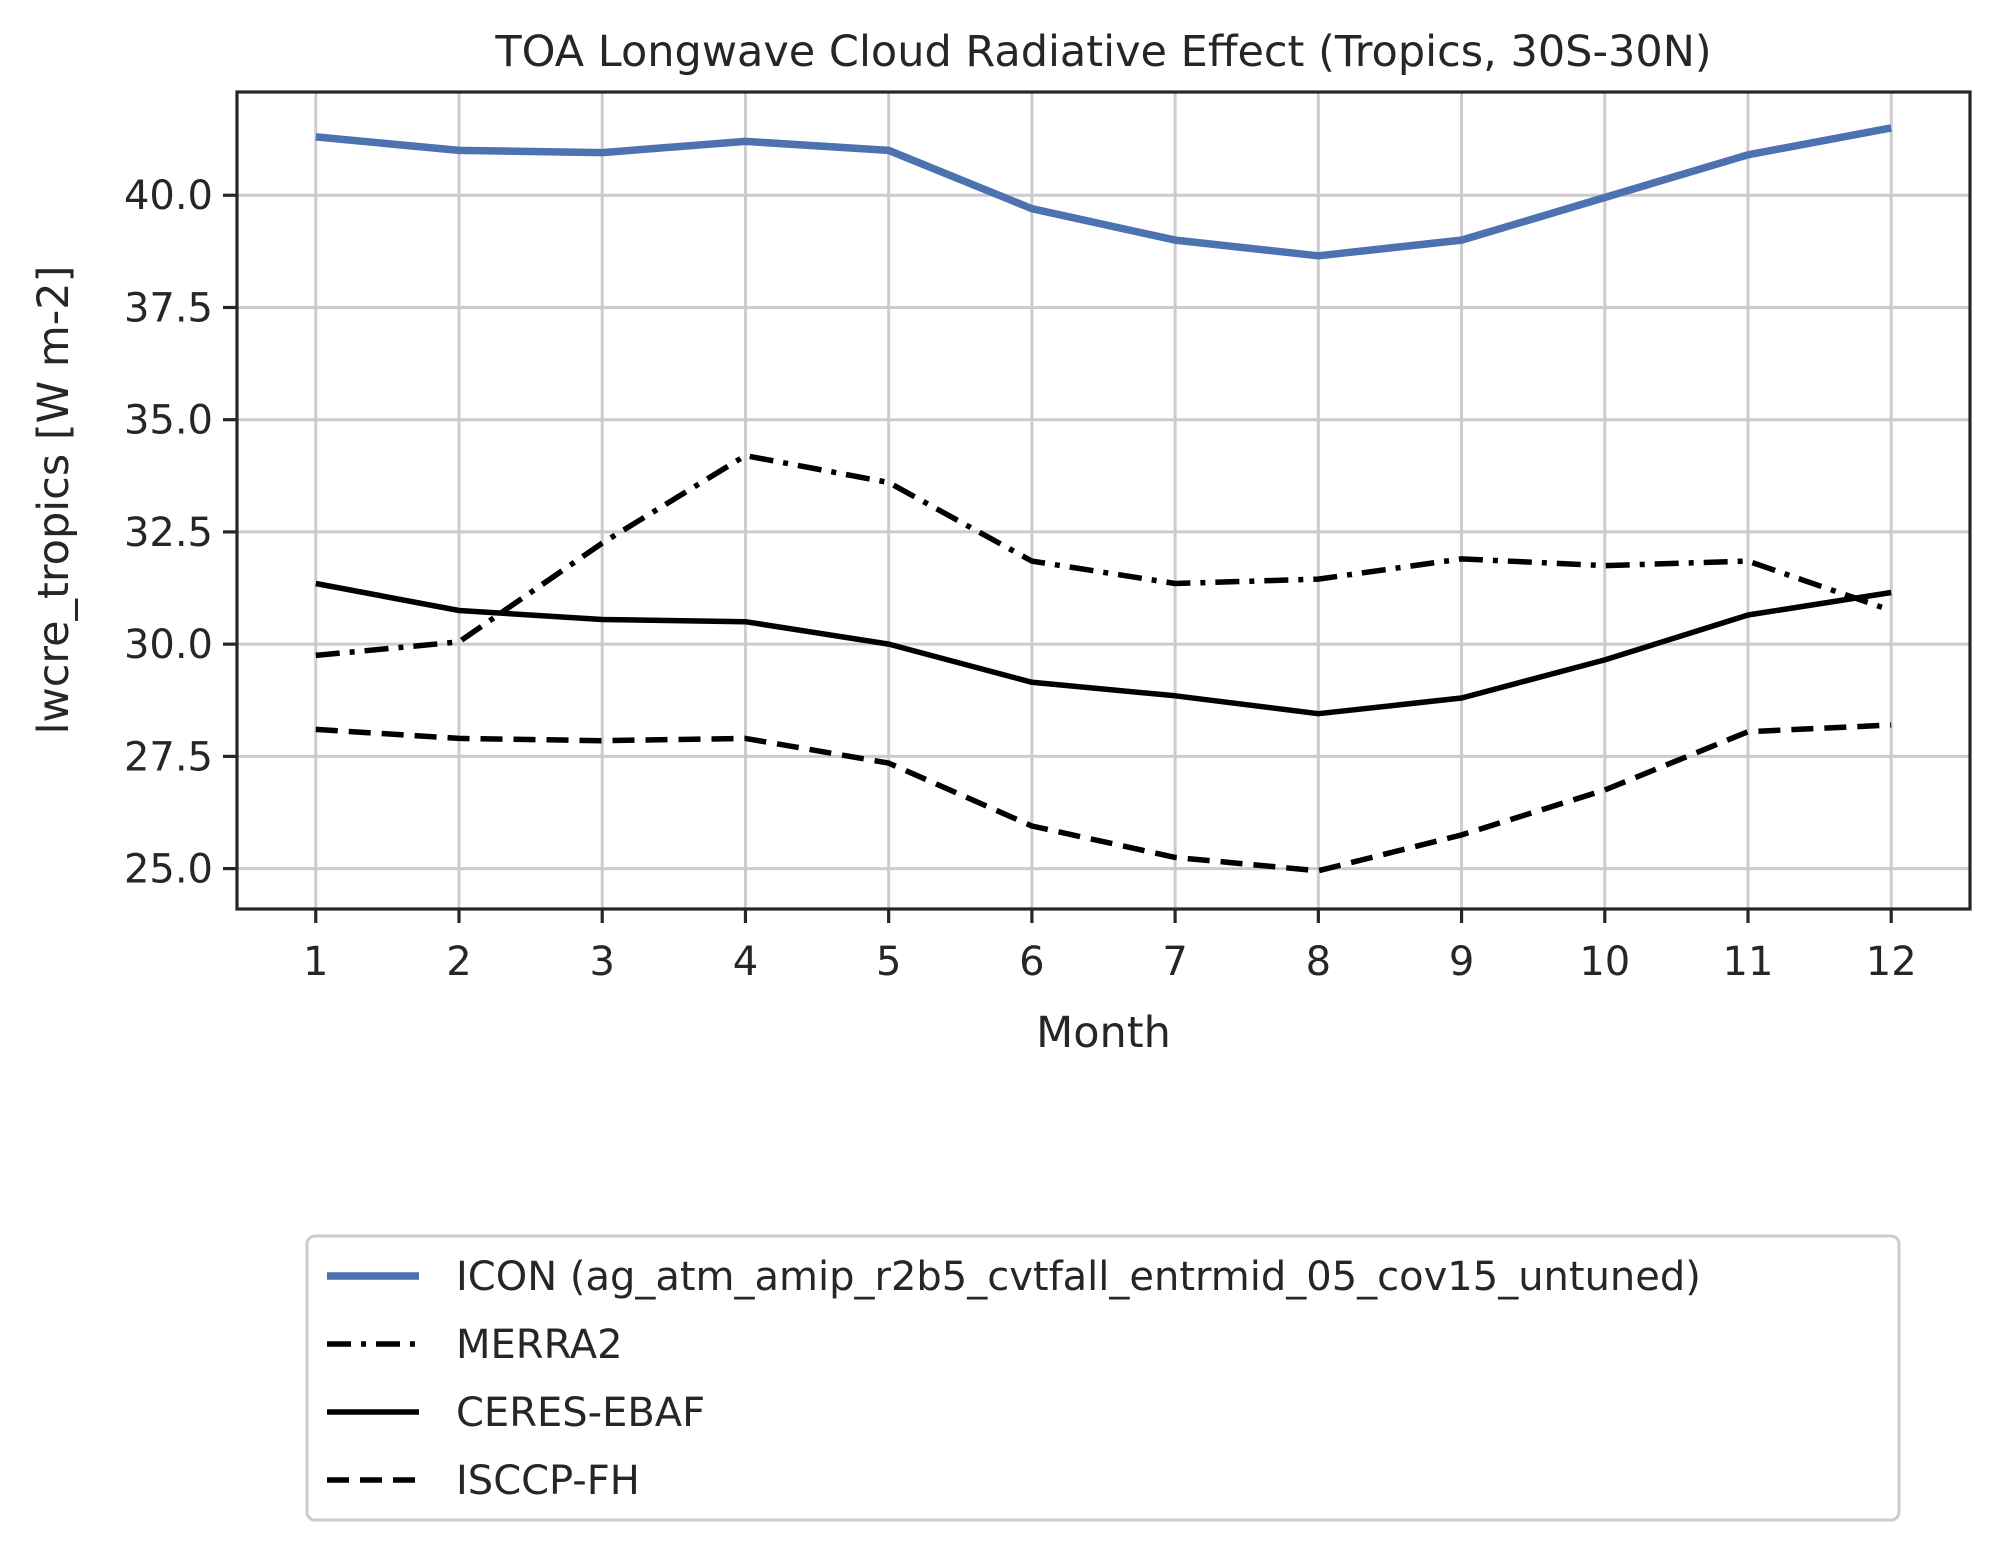 This screenshot has height=1557, width=1998. What do you see at coordinates (168, 757) in the screenshot?
I see `y-tick-label: 27.5` at bounding box center [168, 757].